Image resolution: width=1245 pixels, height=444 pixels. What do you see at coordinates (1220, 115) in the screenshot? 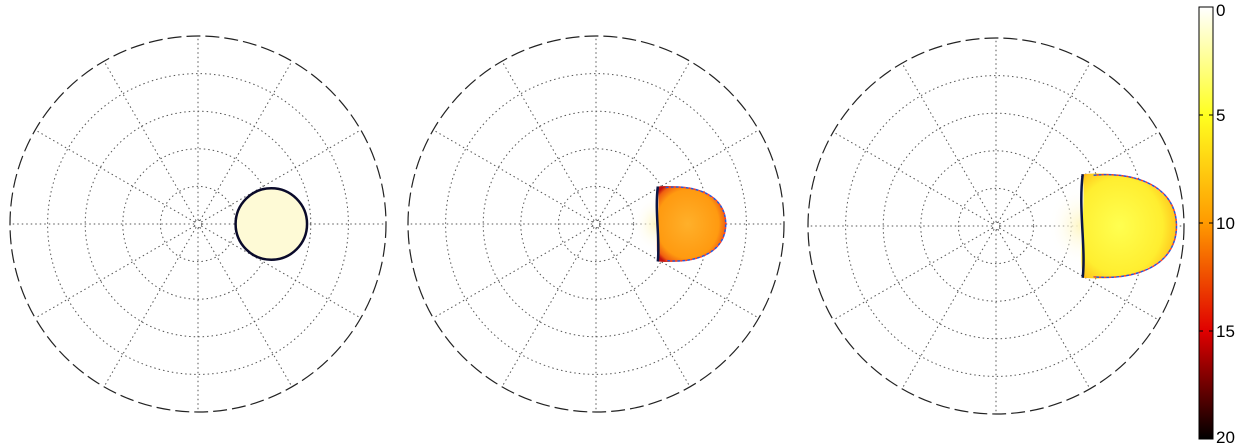
I see `colorbar-tick-label: 5` at bounding box center [1220, 115].